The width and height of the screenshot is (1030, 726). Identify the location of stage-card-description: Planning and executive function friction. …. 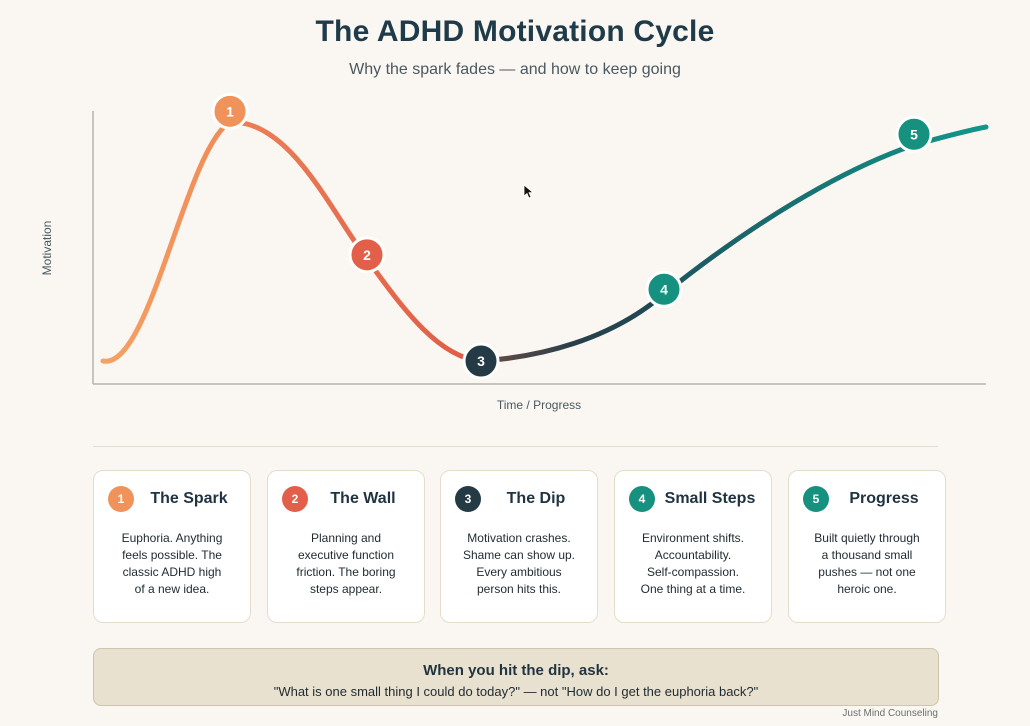
(346, 563).